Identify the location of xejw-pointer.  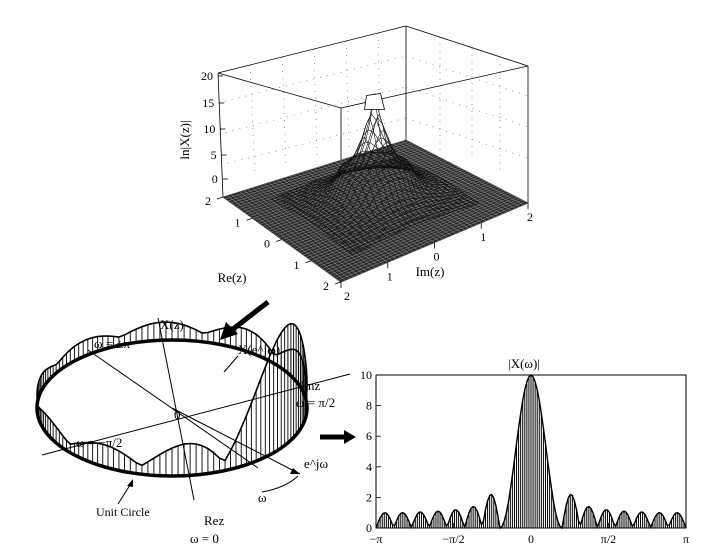
(231, 364).